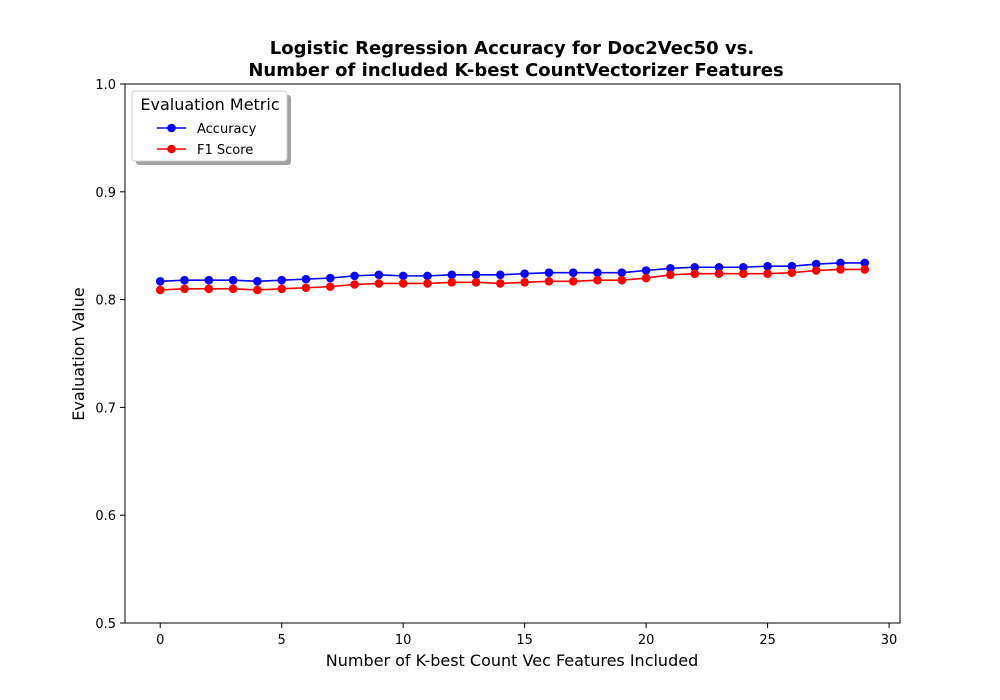 Image resolution: width=1000 pixels, height=700 pixels. I want to click on y-tick-label: 0.7, so click(105, 408).